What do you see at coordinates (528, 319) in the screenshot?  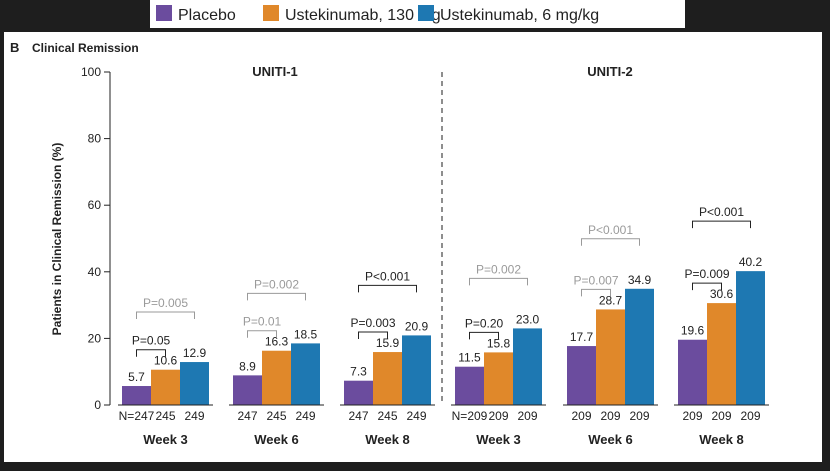 I see `bar-value-label: 23.0` at bounding box center [528, 319].